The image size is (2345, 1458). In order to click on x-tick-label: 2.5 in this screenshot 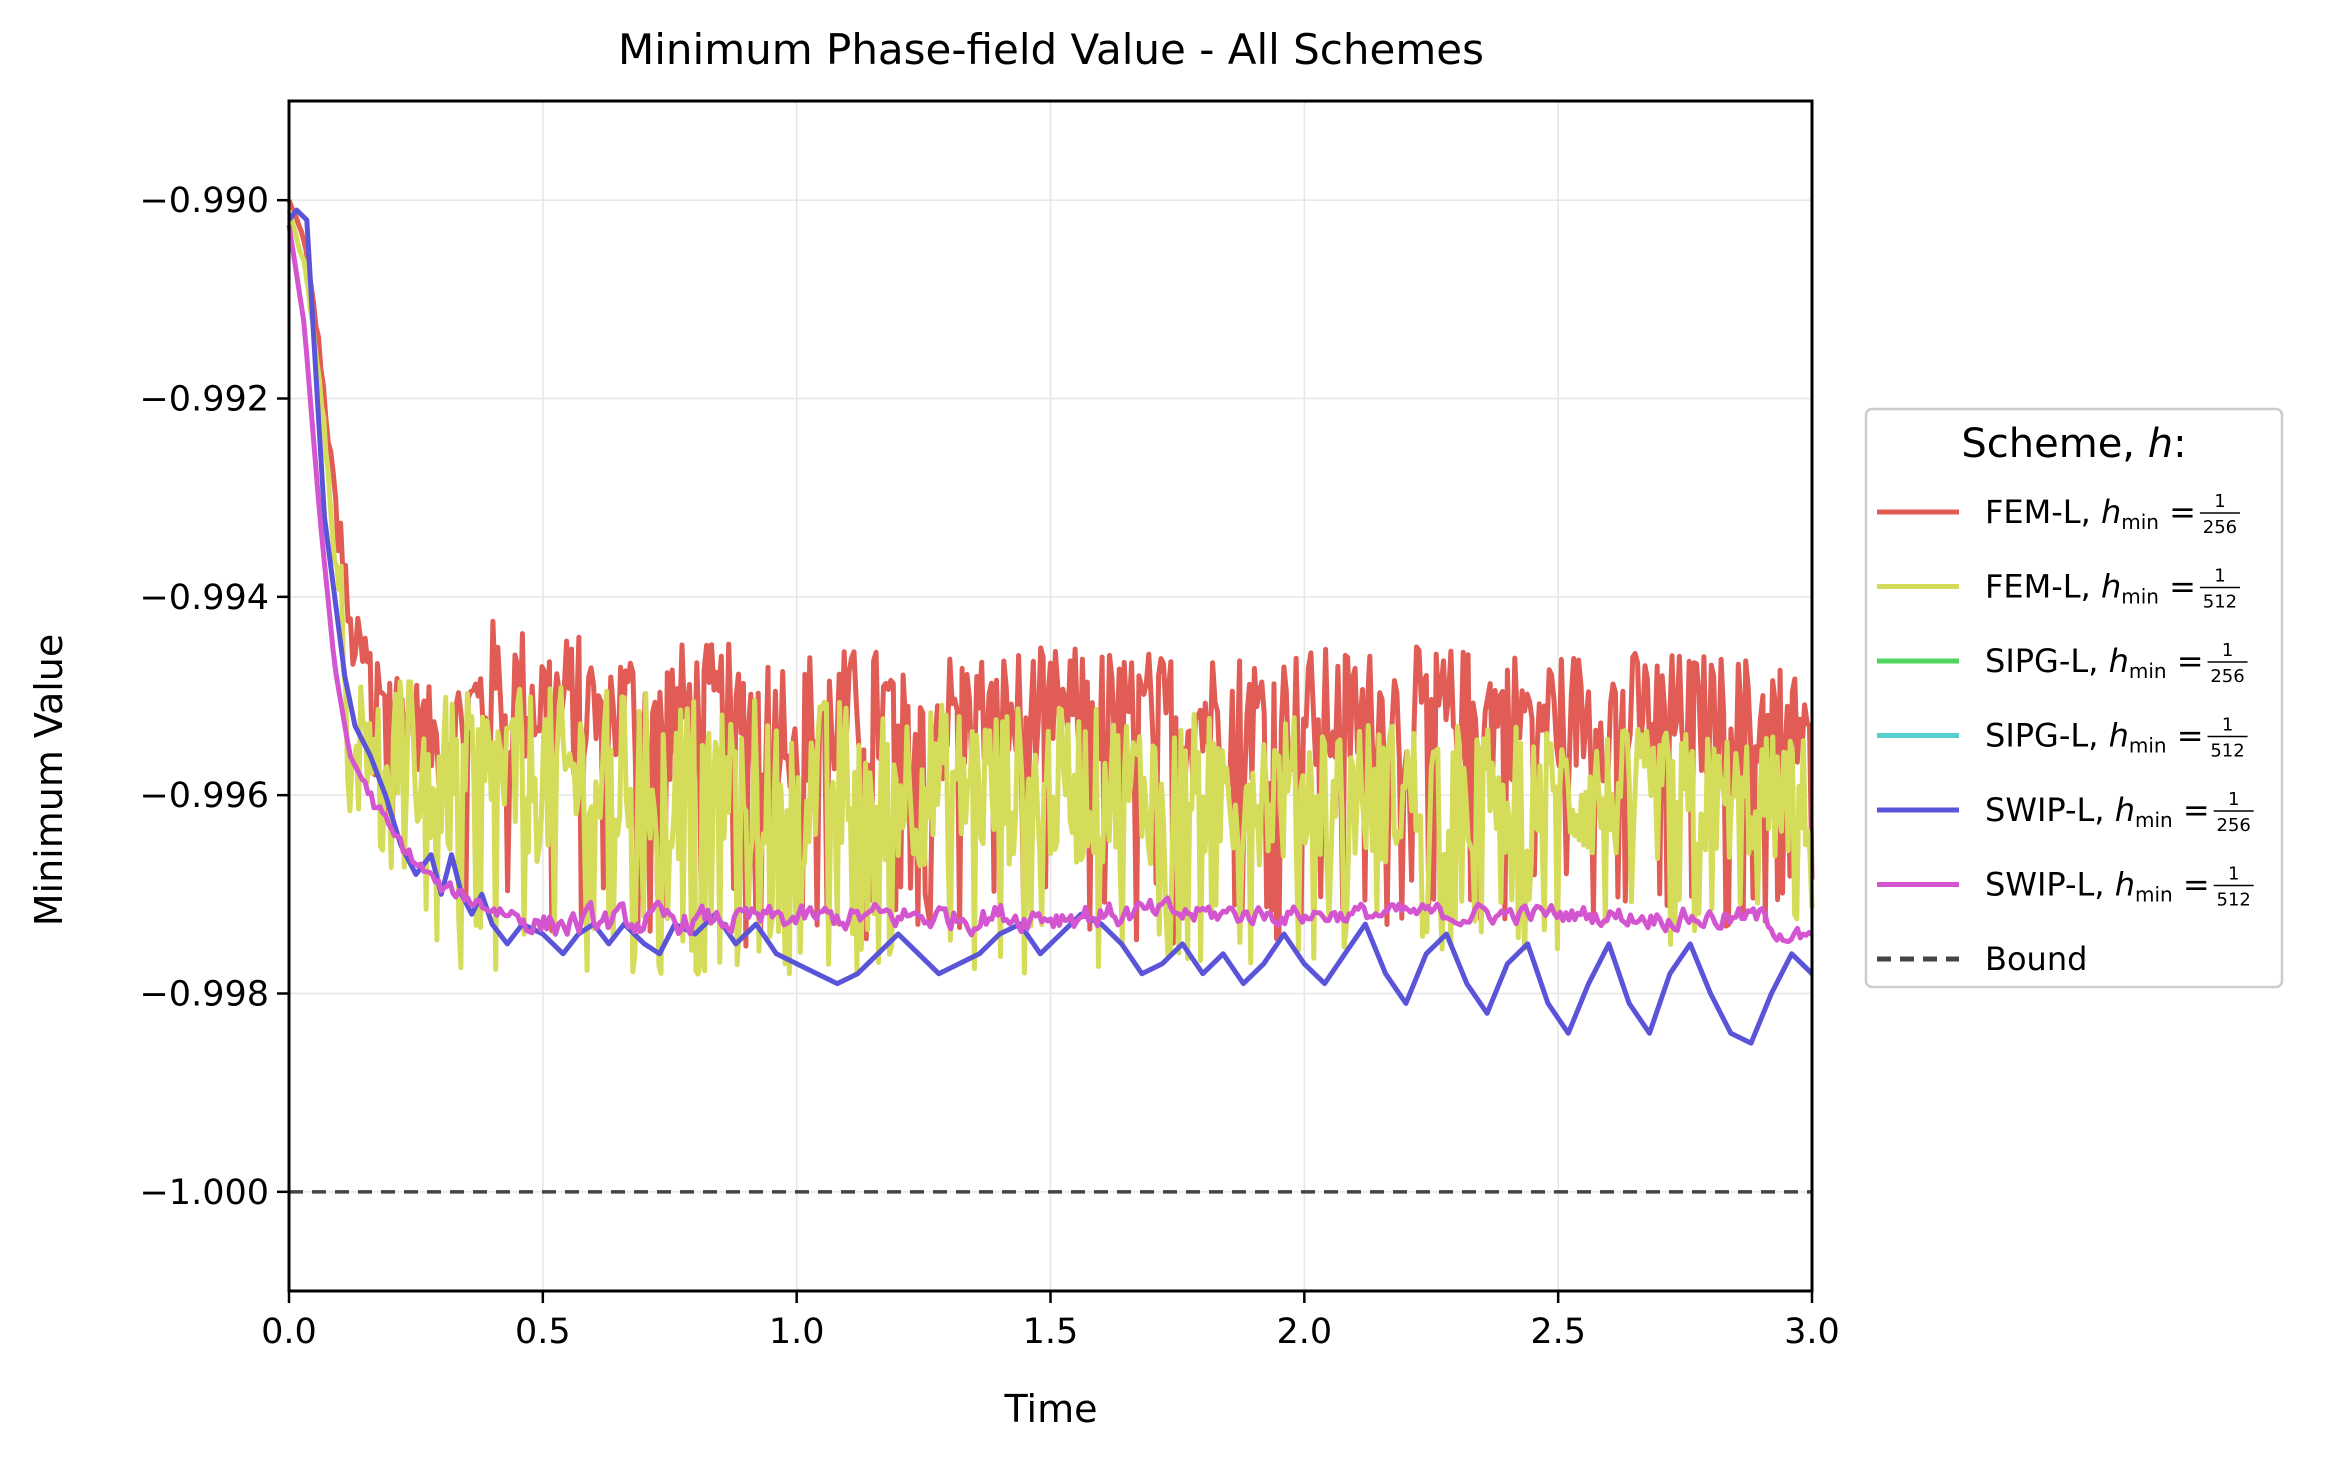, I will do `click(1558, 1332)`.